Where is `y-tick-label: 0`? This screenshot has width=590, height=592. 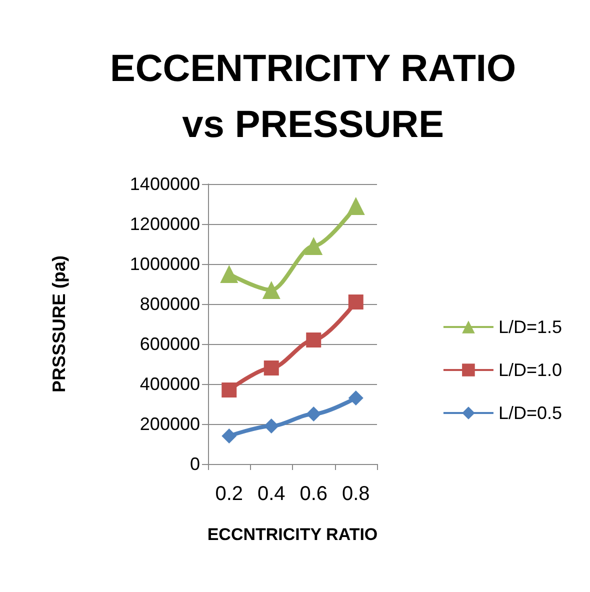 y-tick-label: 0 is located at coordinates (195, 464).